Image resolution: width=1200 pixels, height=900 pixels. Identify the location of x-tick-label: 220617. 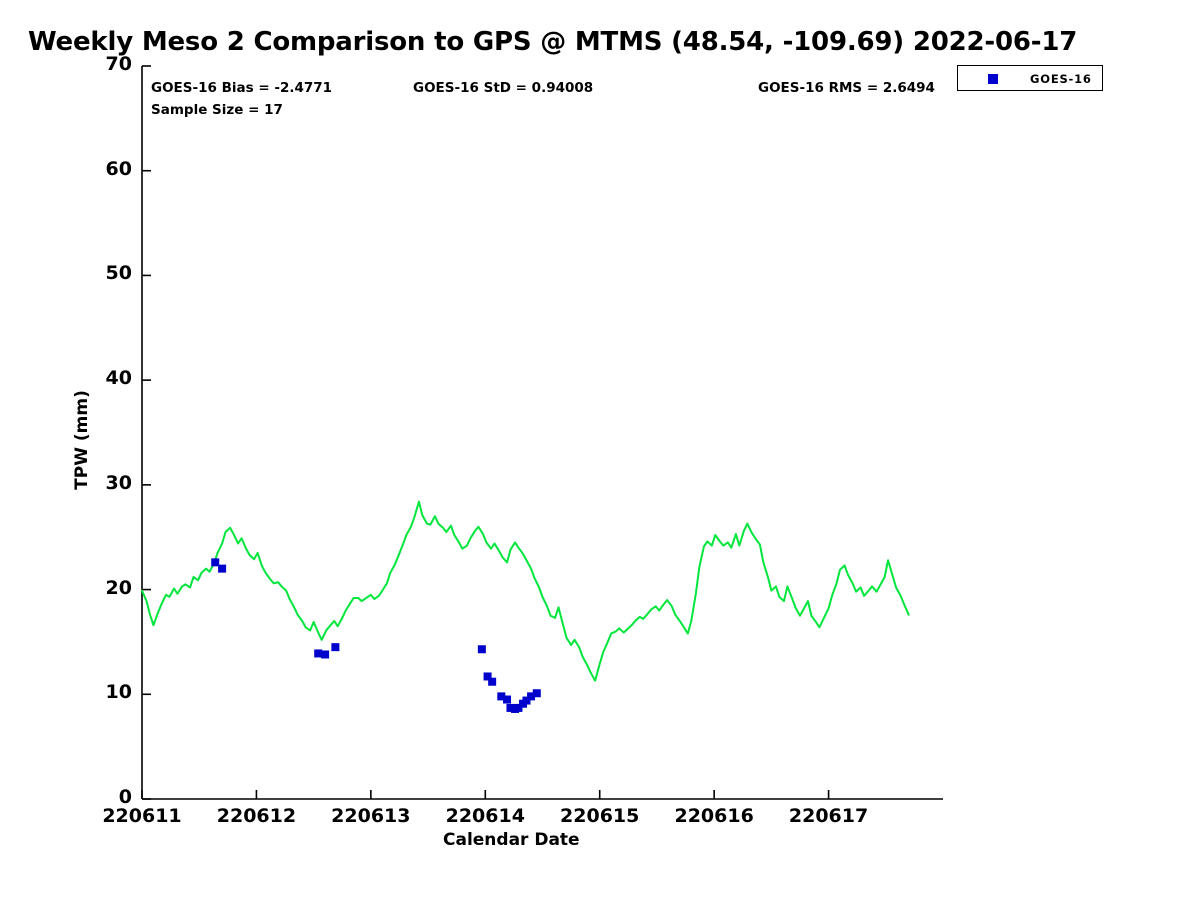
(828, 816).